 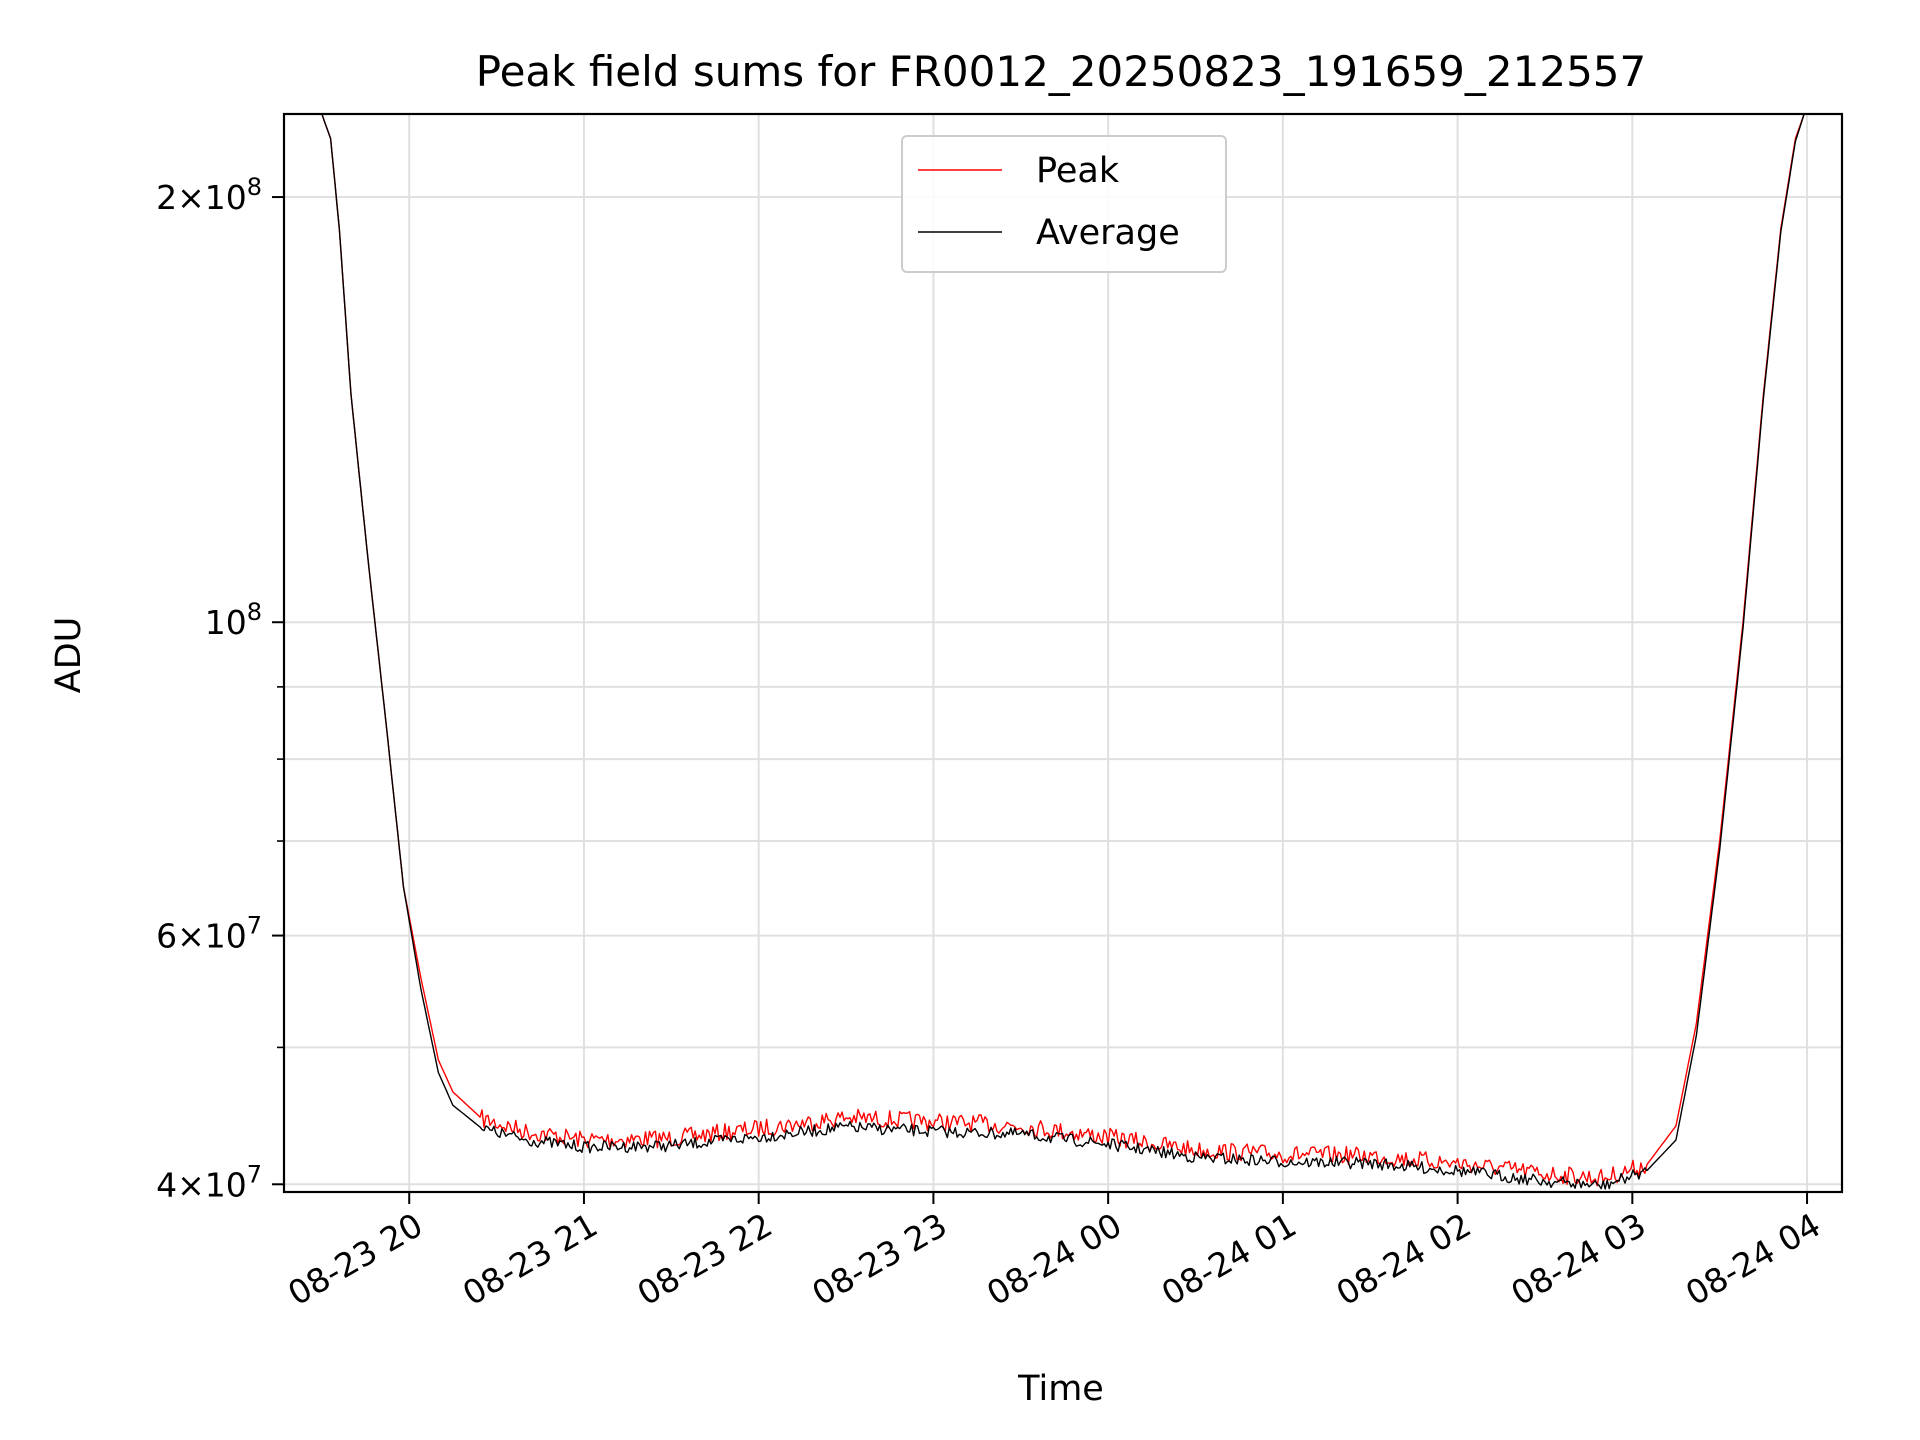 What do you see at coordinates (209, 1182) in the screenshot?
I see `y-tick-label: 4×107` at bounding box center [209, 1182].